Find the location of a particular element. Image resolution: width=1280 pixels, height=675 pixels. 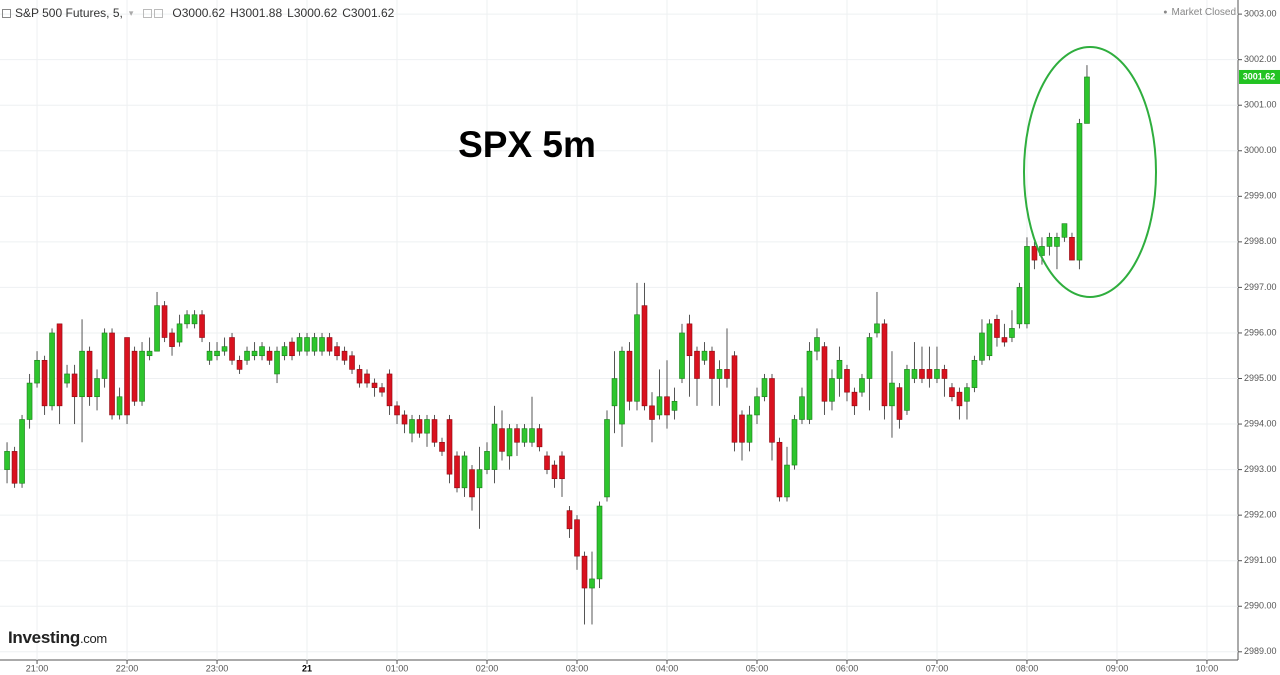

ohlc-value: 3001.88 is located at coordinates (260, 13).